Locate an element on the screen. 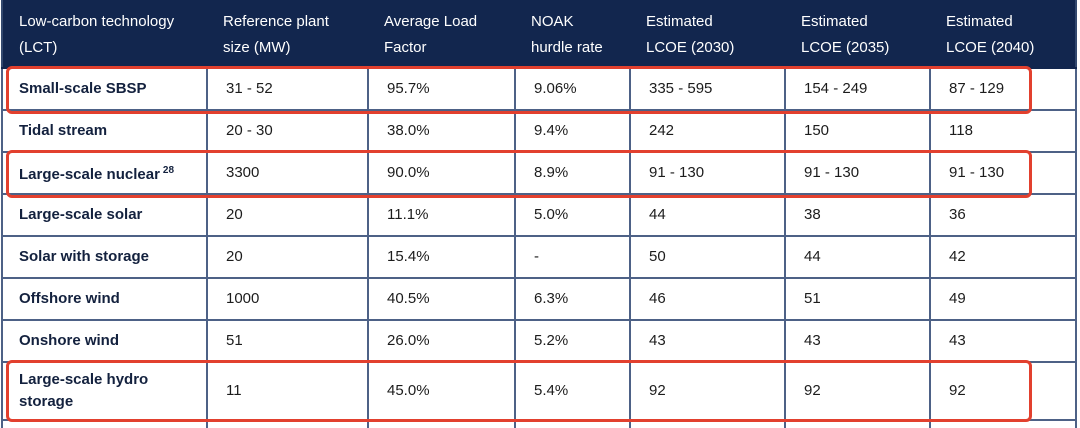 This screenshot has width=1080, height=428. table-row-onshore-wind: Onshore wind 51 26.0% 5.2% 43 43 43 is located at coordinates (539, 341).